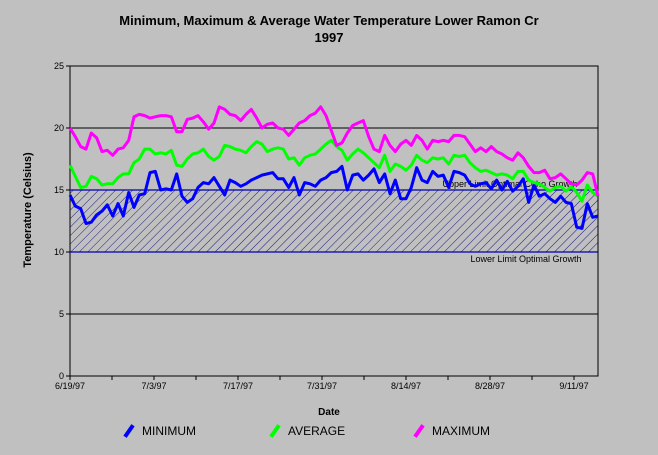 The image size is (658, 455). I want to click on legend-item-maximum: MAXIMUM, so click(451, 431).